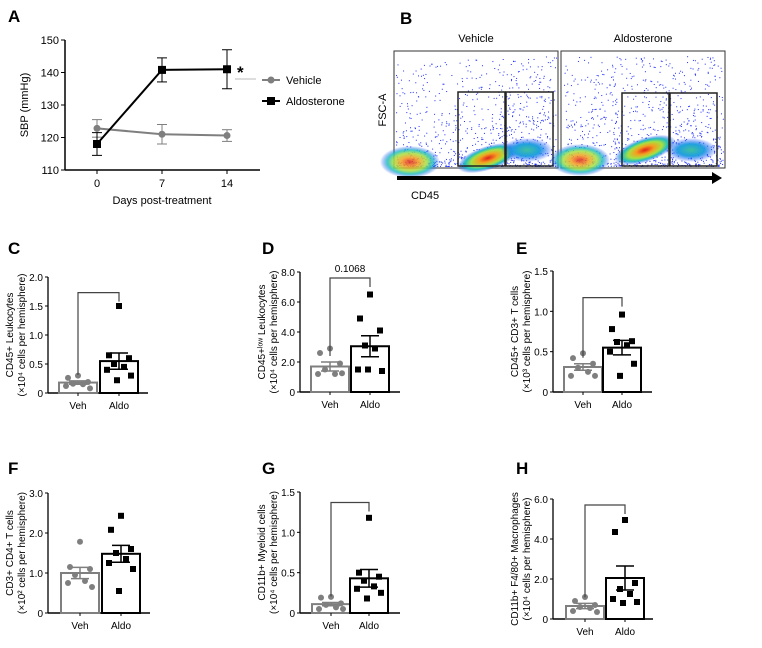  I want to click on y-tick-label: 1.0, so click(36, 574).